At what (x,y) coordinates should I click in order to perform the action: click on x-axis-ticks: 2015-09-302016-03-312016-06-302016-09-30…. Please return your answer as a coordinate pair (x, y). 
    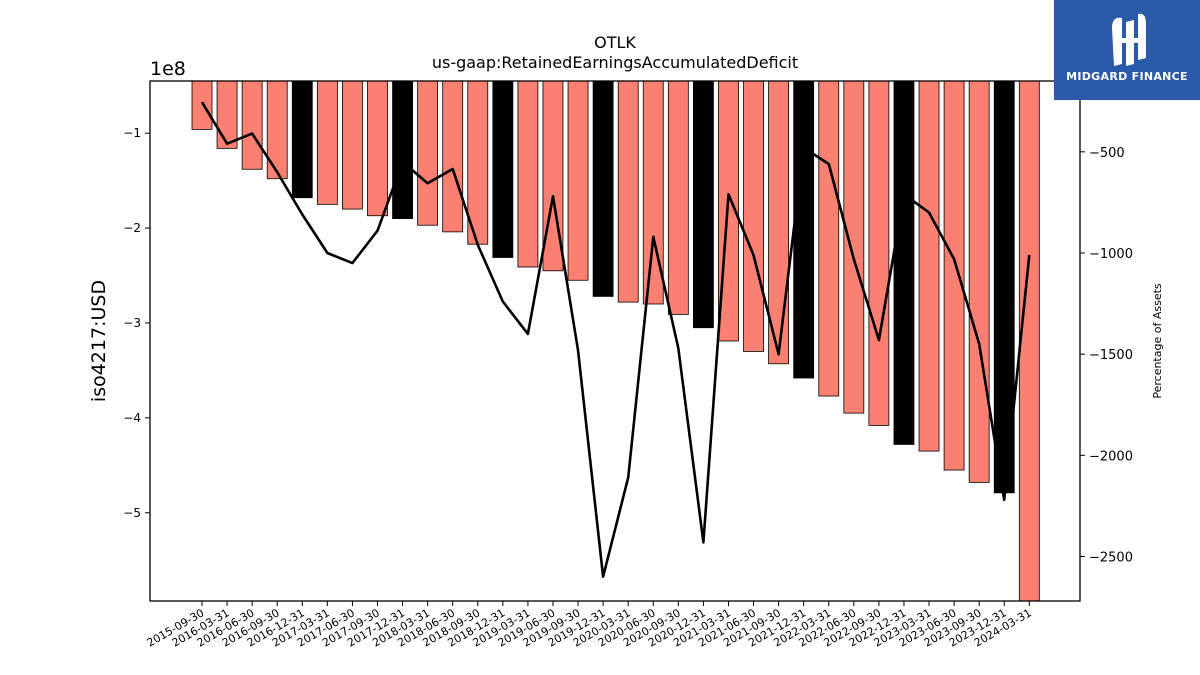
    Looking at the image, I should click on (589, 625).